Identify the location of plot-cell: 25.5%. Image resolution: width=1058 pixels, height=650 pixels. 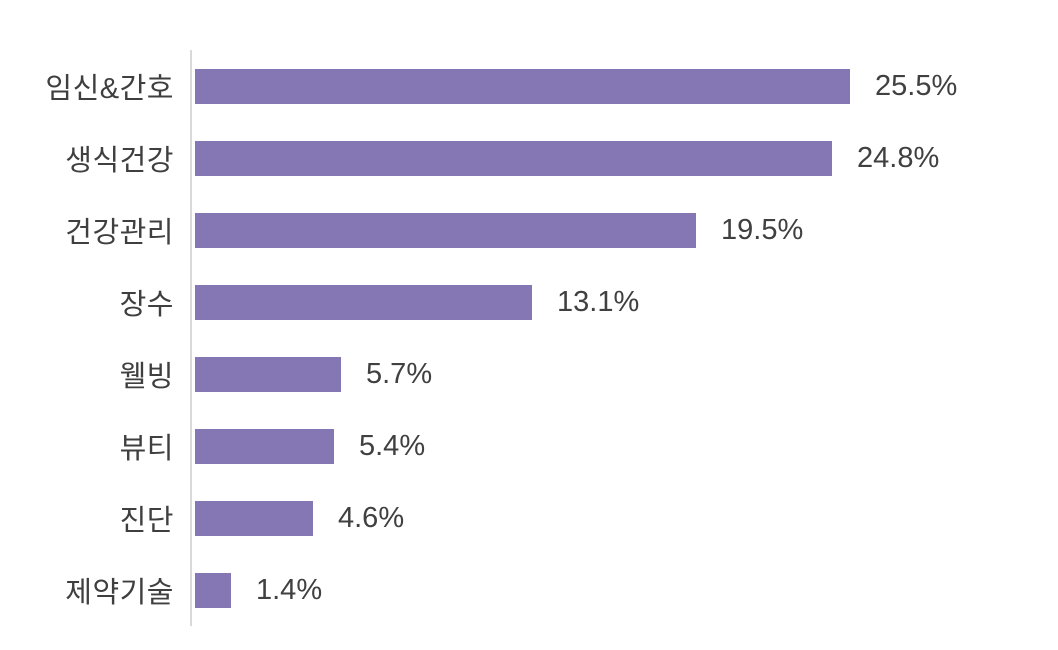
(624, 86).